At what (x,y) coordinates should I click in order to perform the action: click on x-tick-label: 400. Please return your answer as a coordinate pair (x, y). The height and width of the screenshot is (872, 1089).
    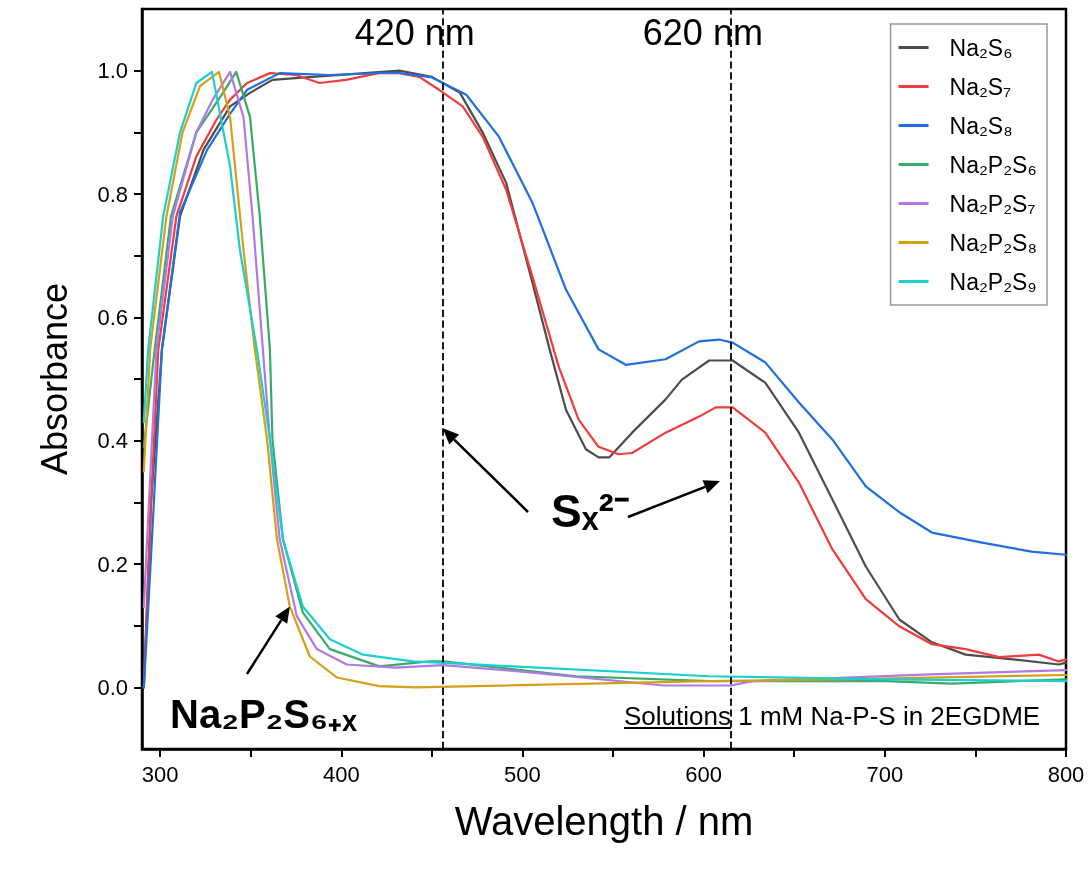
    Looking at the image, I should click on (341, 774).